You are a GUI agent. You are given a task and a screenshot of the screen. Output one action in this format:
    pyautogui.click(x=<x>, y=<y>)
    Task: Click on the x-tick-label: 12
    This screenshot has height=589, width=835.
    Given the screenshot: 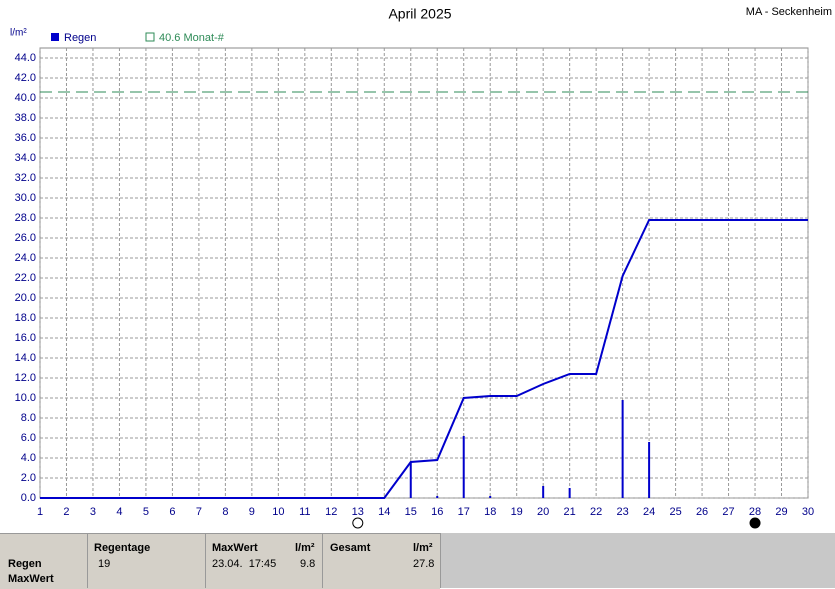 What is the action you would take?
    pyautogui.click(x=331, y=512)
    